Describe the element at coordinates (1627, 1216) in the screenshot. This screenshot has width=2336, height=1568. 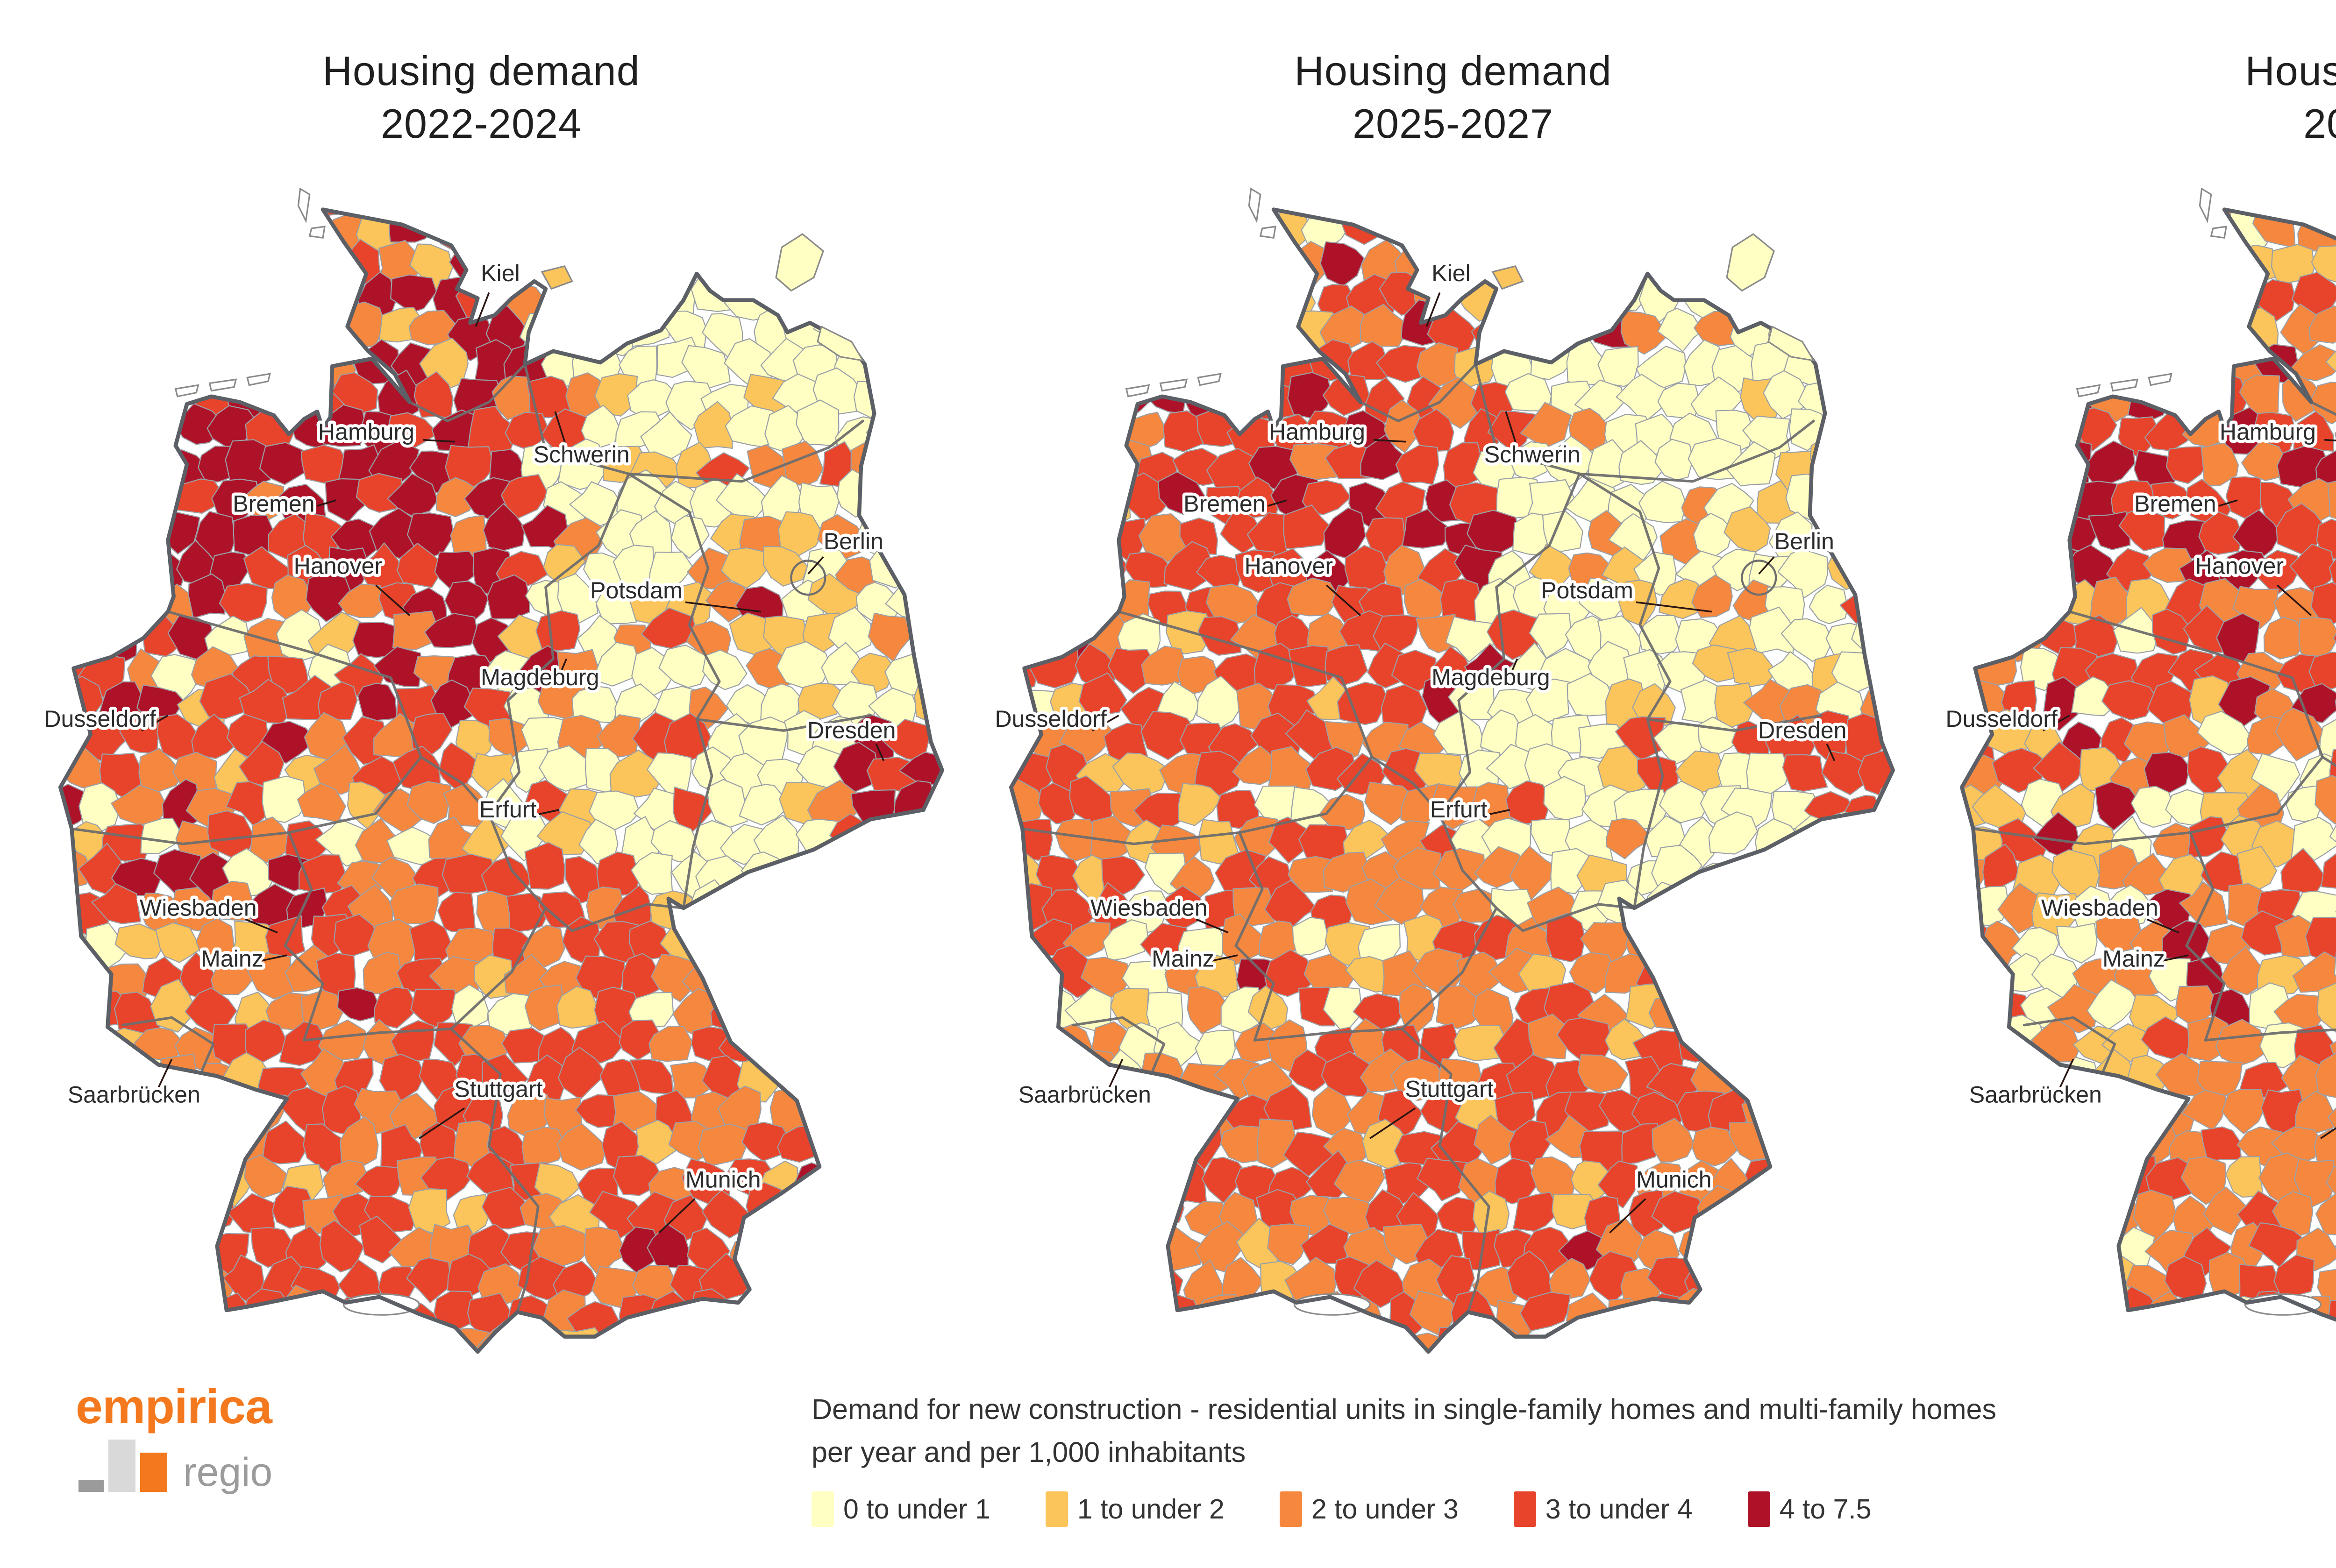
I see `leader-line-Munich` at that location.